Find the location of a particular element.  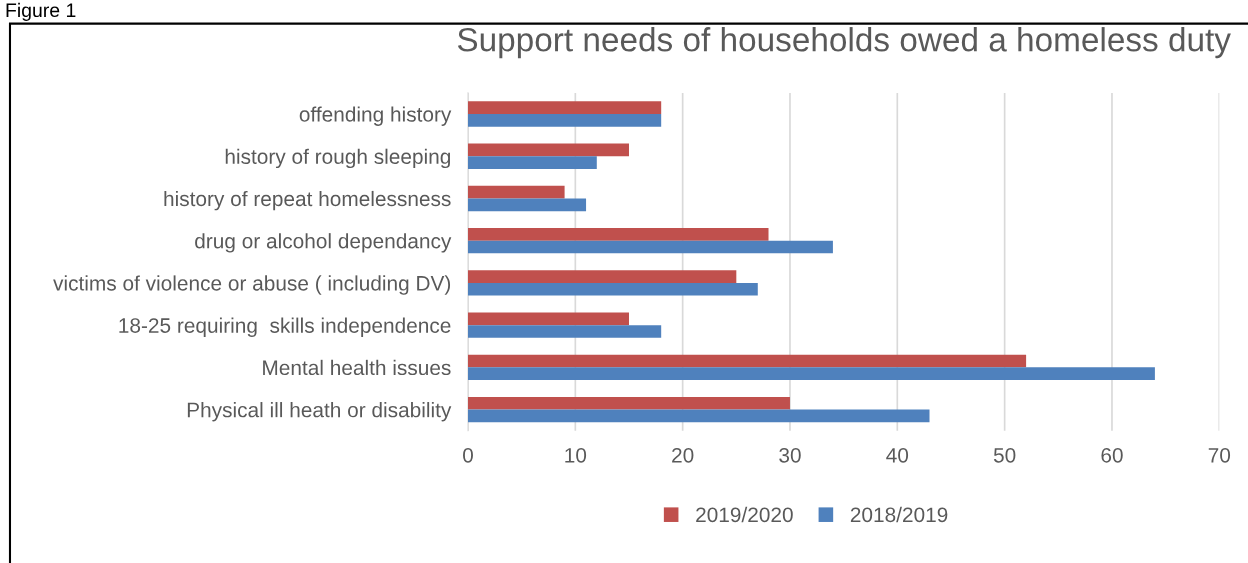

x-tick-label: 0 is located at coordinates (468, 455).